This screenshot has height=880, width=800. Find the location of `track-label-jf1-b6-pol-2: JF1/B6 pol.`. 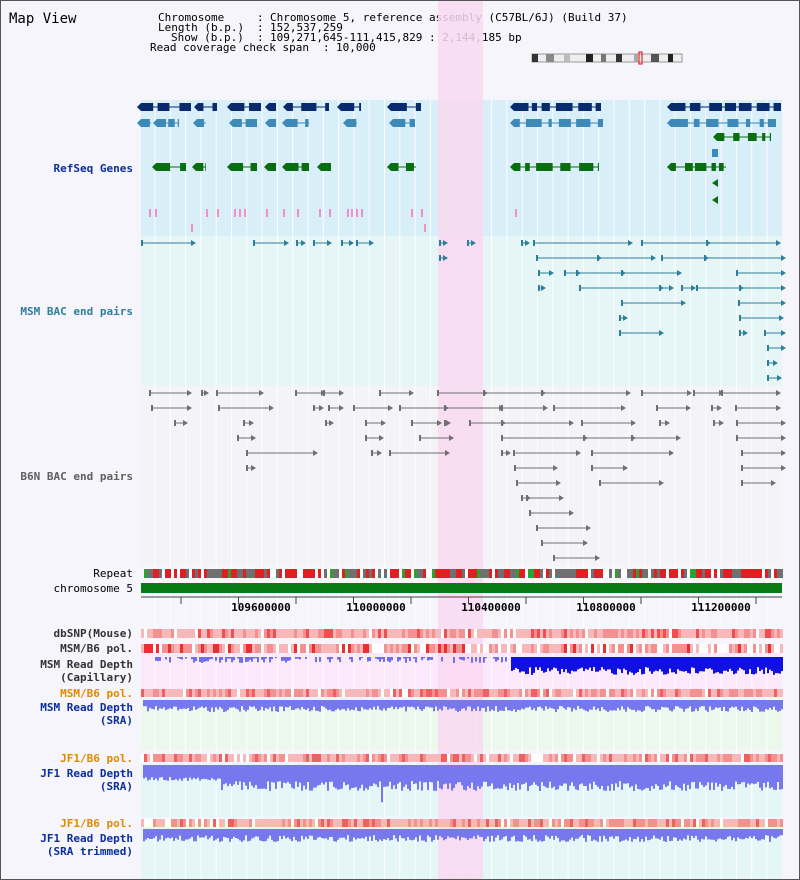

track-label-jf1-b6-pol-2: JF1/B6 pol. is located at coordinates (96, 823).